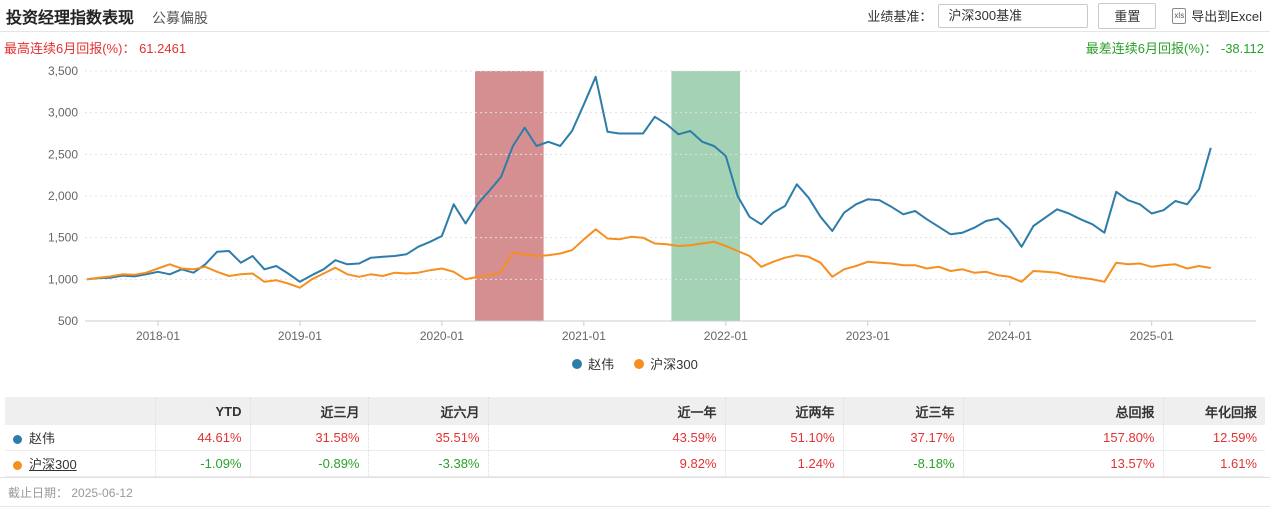  I want to click on return-value: -1.09%, so click(221, 463).